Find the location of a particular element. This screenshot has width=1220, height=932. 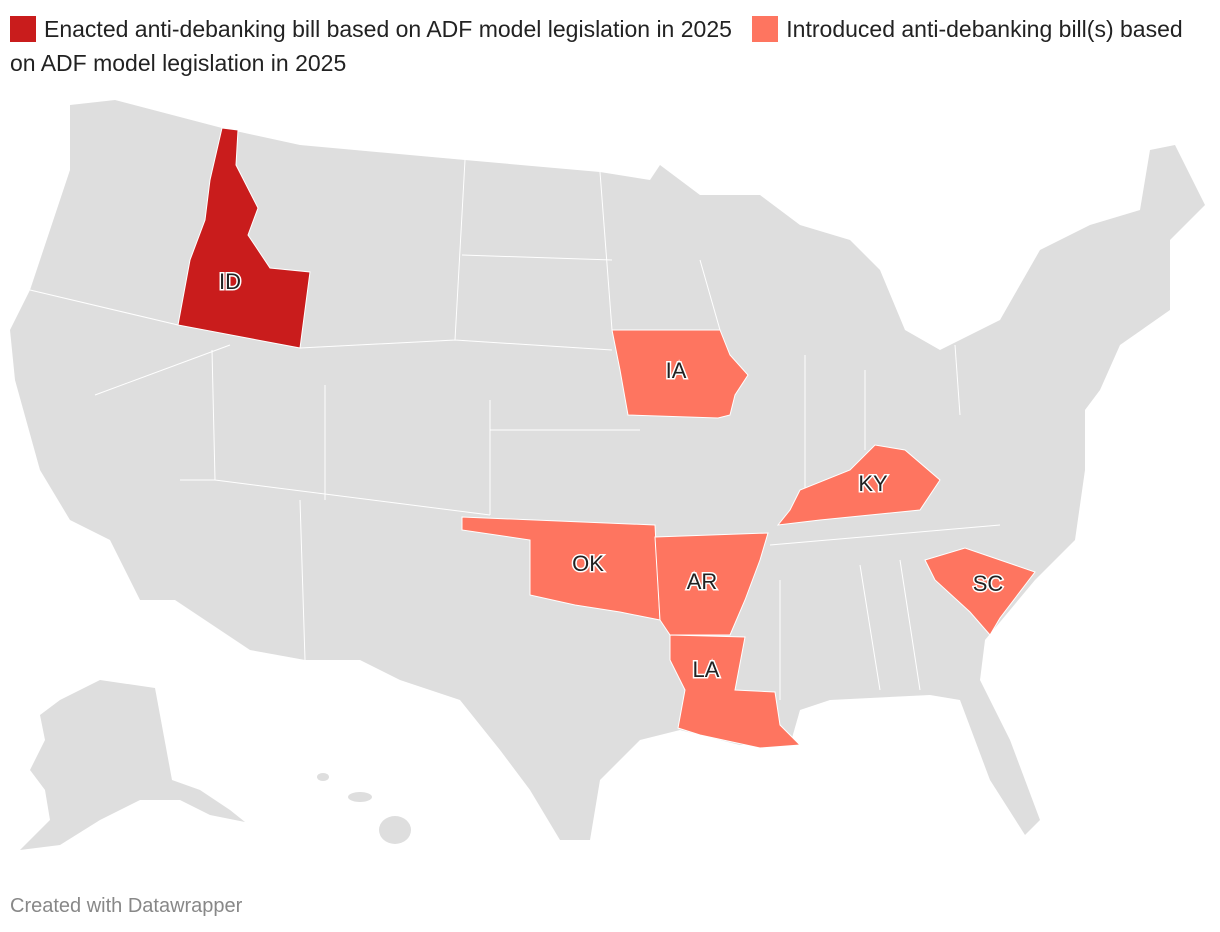

alaska is located at coordinates (132, 765).